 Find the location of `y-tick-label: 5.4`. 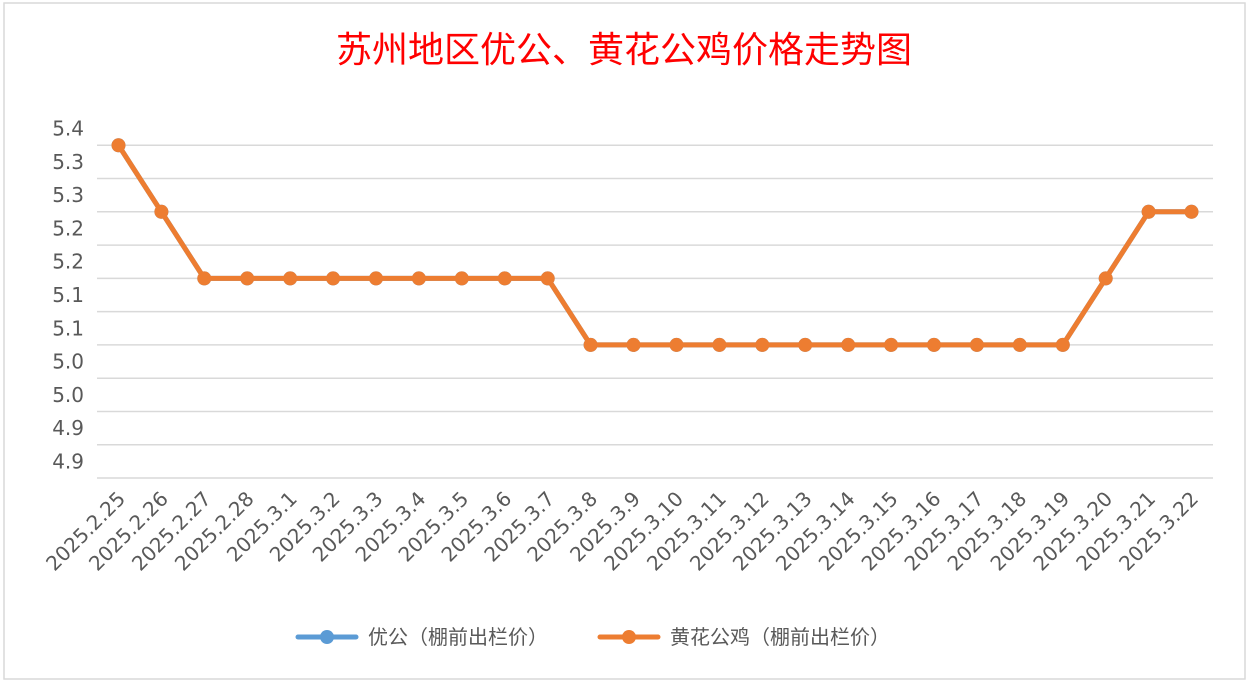

y-tick-label: 5.4 is located at coordinates (68, 129).